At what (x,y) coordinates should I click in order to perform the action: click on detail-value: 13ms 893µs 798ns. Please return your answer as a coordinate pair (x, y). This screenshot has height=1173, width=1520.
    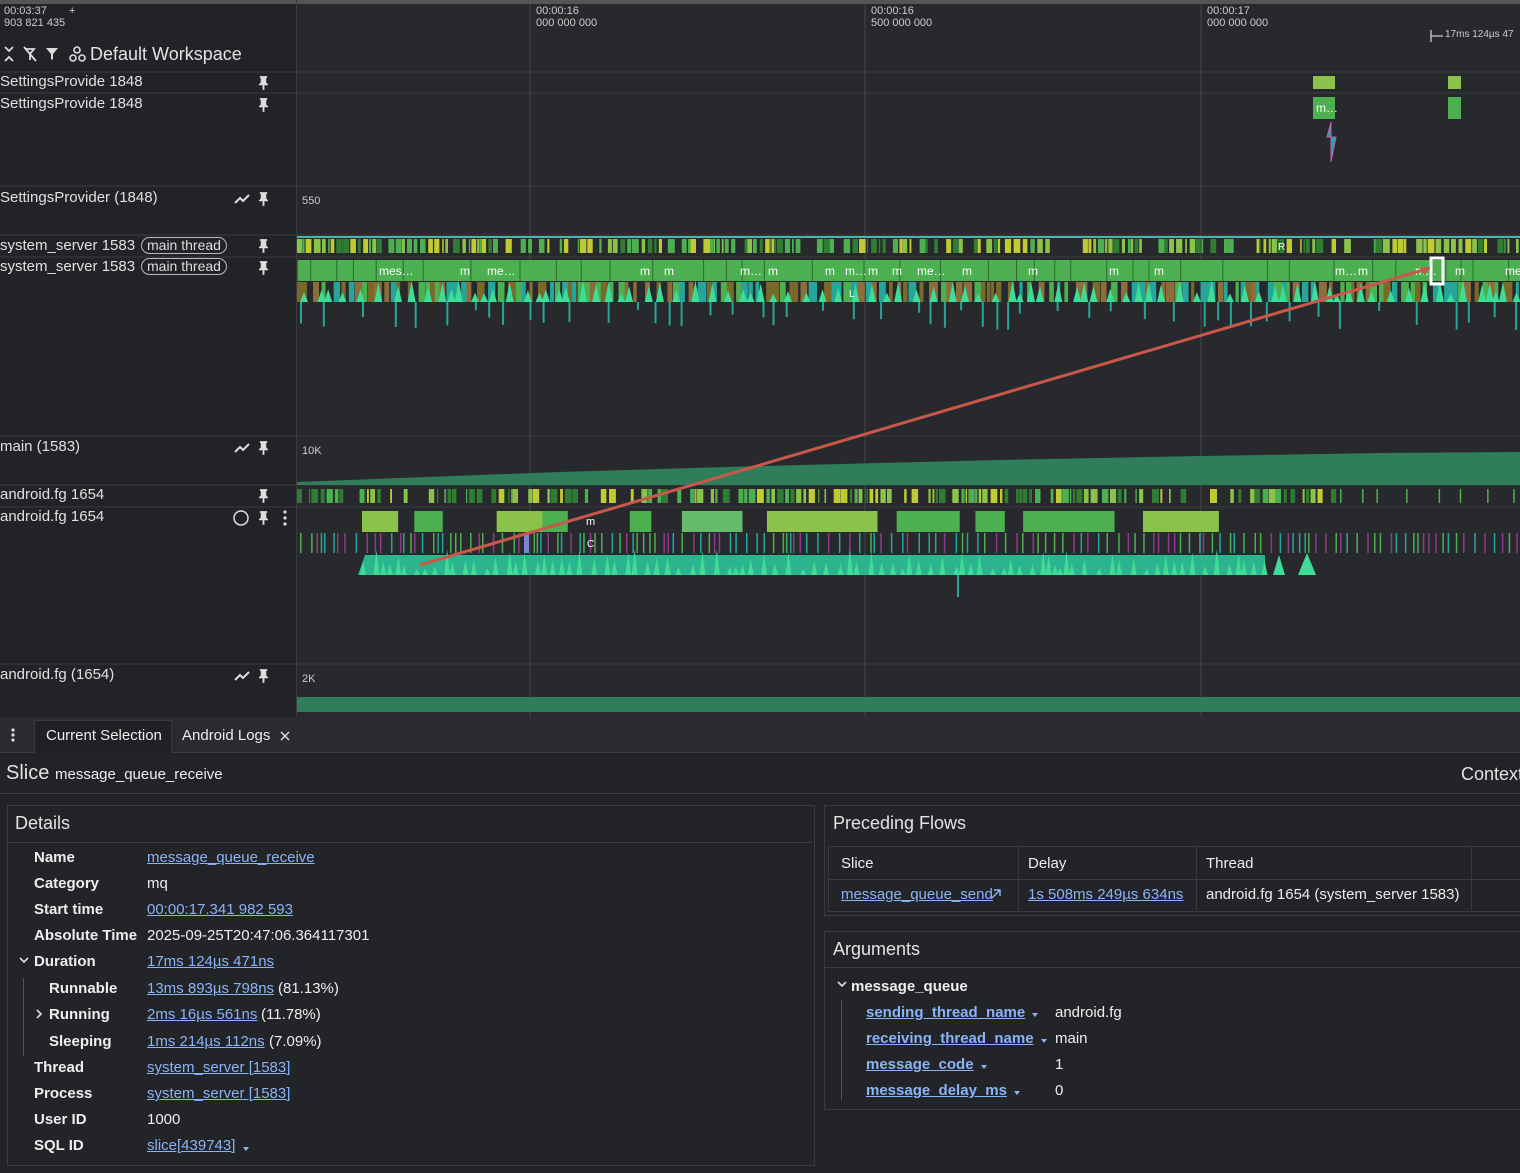
    Looking at the image, I should click on (211, 988).